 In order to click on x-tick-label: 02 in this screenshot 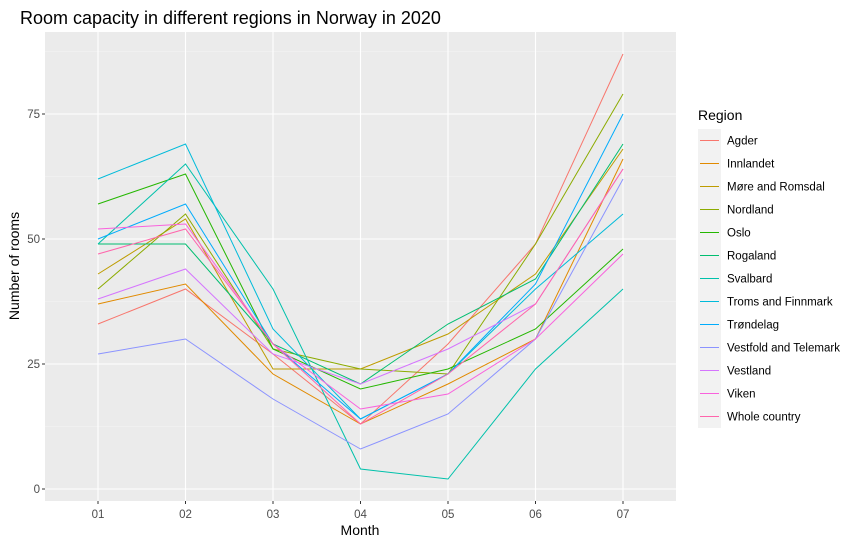, I will do `click(185, 515)`.